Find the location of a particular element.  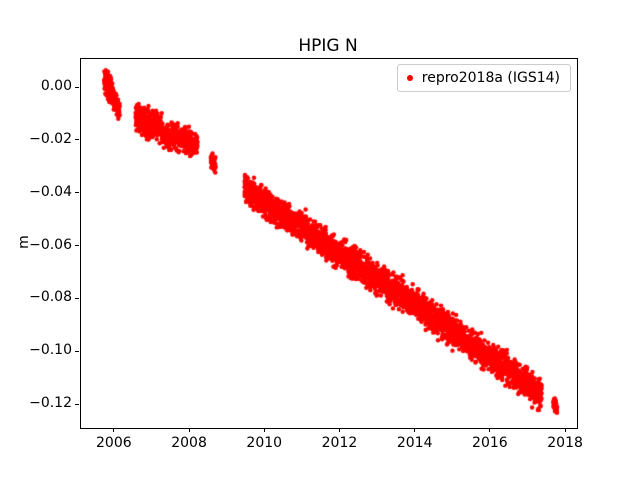

legend: repro2018a (IGS14) is located at coordinates (483, 78).